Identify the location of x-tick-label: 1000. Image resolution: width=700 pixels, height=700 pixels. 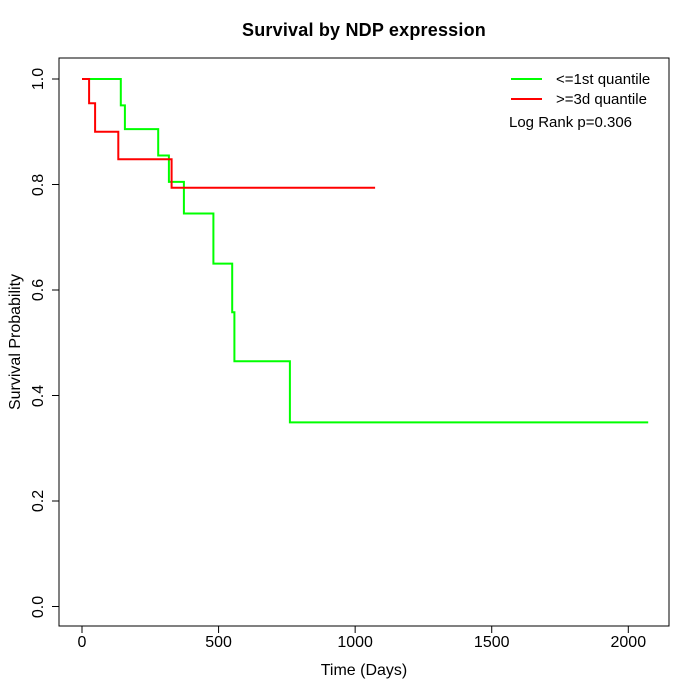
(355, 642).